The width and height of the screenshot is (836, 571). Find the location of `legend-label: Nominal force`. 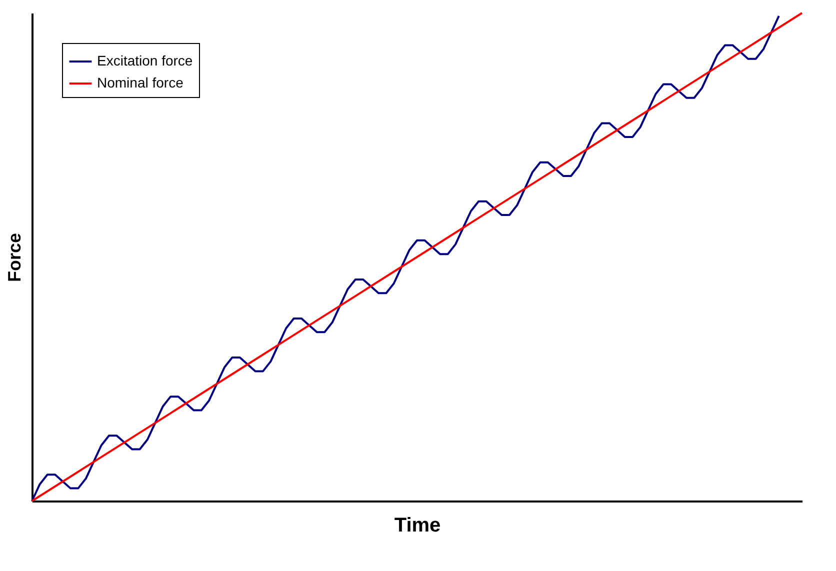

legend-label: Nominal force is located at coordinates (140, 82).